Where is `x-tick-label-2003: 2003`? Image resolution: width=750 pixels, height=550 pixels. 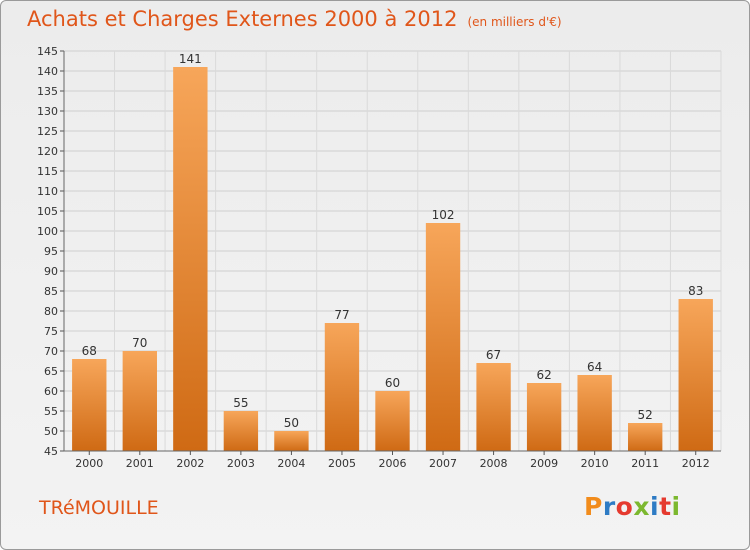 x-tick-label-2003: 2003 is located at coordinates (241, 463).